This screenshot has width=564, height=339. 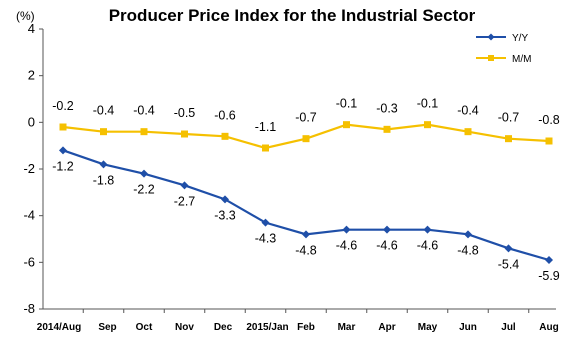 I want to click on x-tick-label: 2014/Aug, so click(x=59, y=327).